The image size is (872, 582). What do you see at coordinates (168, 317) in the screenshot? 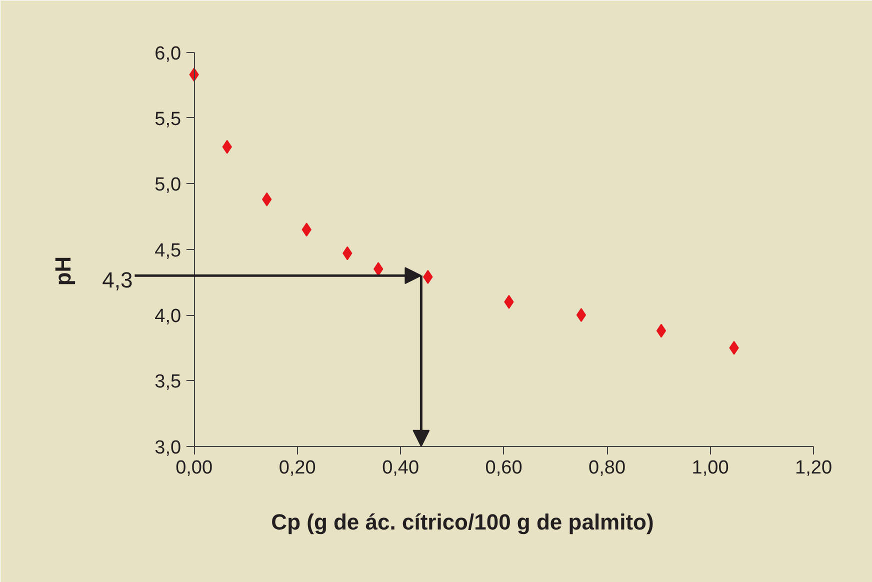
I see `y-tick-label: 4,0` at bounding box center [168, 317].